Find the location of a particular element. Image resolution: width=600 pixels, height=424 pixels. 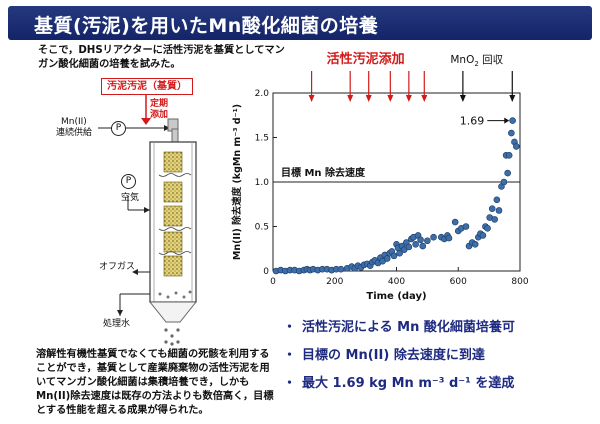

x-axis-label: Time (day) is located at coordinates (396, 296).